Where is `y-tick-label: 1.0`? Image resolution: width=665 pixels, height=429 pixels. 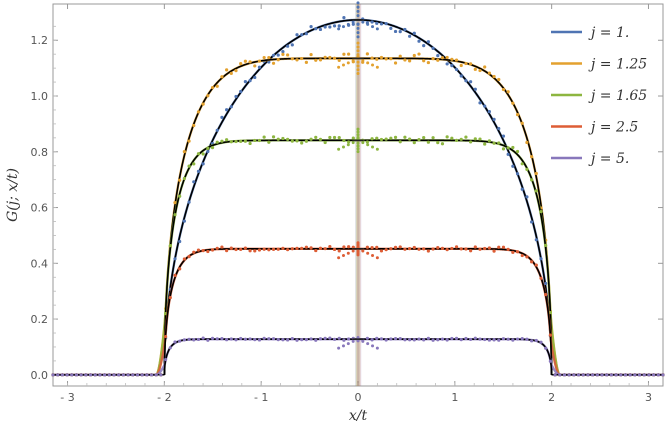 y-tick-label: 1.0 is located at coordinates (40, 96).